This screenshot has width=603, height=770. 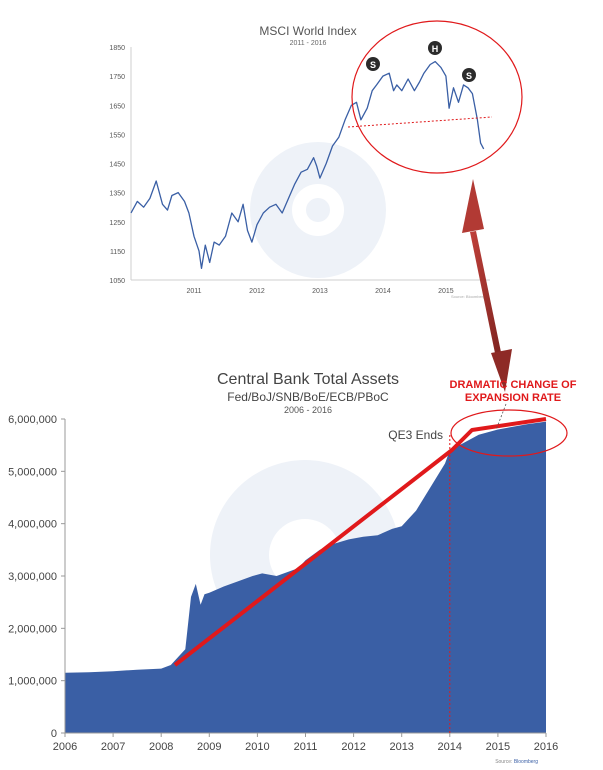 What do you see at coordinates (32, 629) in the screenshot?
I see `cb-y-tick-2: 2,000,000` at bounding box center [32, 629].